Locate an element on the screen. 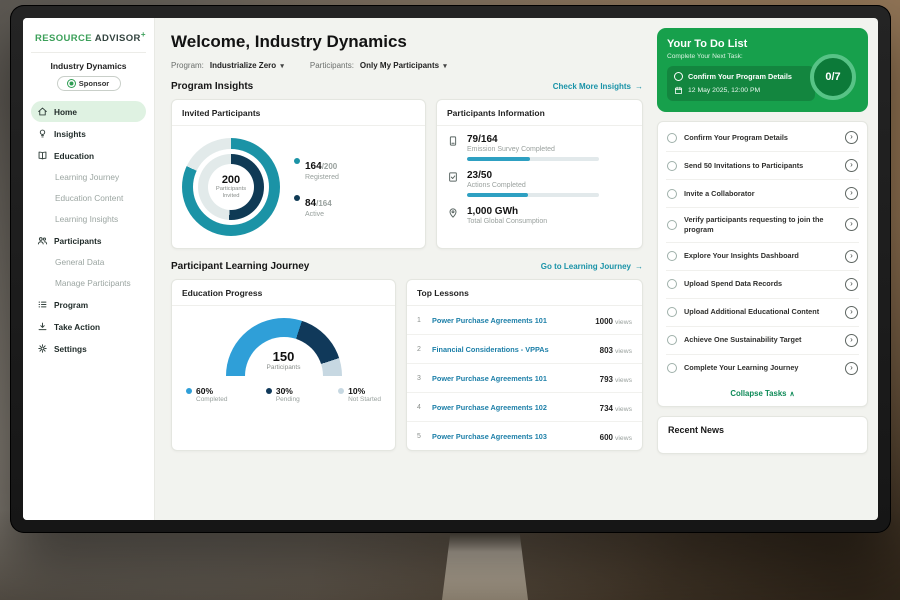 This screenshot has height=600, width=900. sidebar-item-participants: Participants is located at coordinates (88, 240).